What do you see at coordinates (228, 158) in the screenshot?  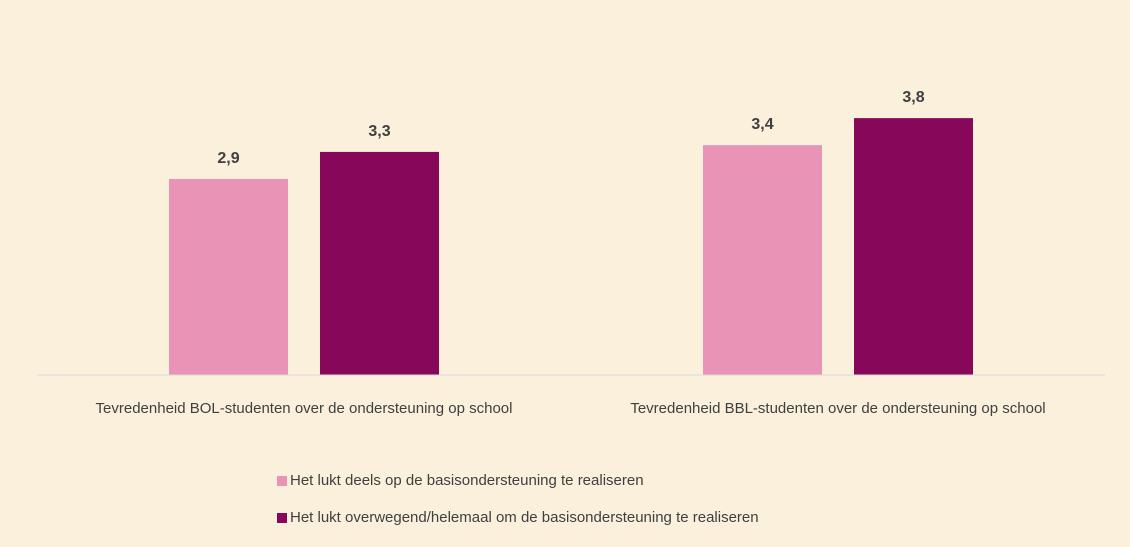 I see `value-label: 2,9` at bounding box center [228, 158].